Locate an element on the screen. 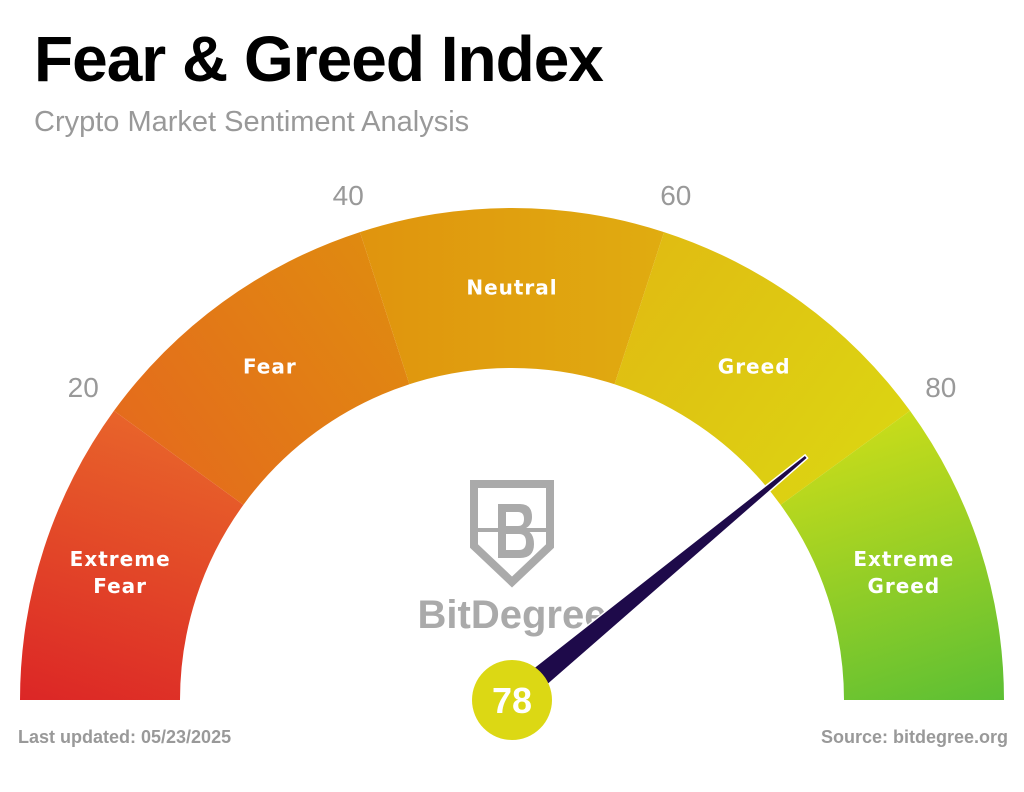 Image resolution: width=1024 pixels, height=792 pixels. segment-label: Fear is located at coordinates (269, 366).